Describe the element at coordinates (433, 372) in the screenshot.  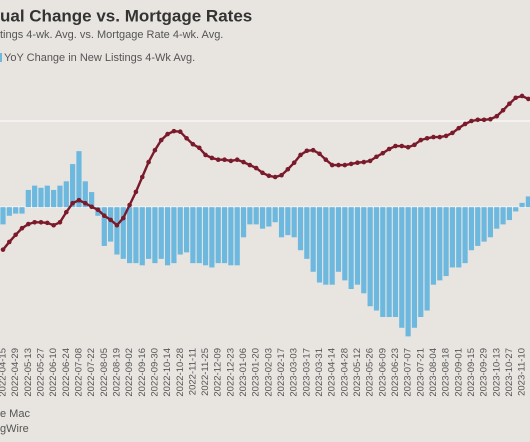
I see `x-tick-label: 2023-08-04` at that location.